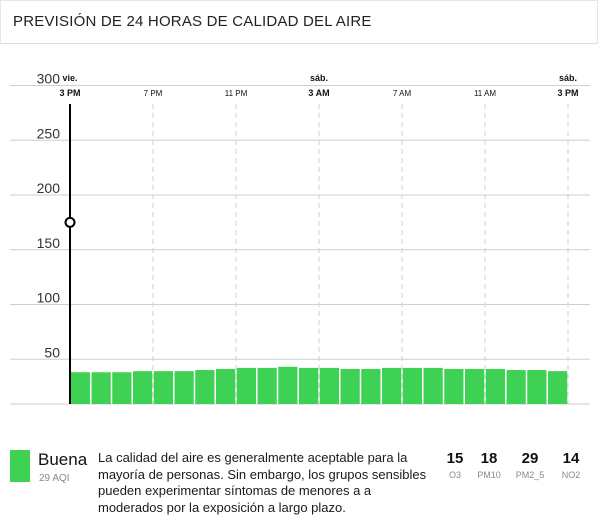 The width and height of the screenshot is (600, 526). Describe the element at coordinates (571, 475) in the screenshot. I see `pollutant-name: NO2` at that location.